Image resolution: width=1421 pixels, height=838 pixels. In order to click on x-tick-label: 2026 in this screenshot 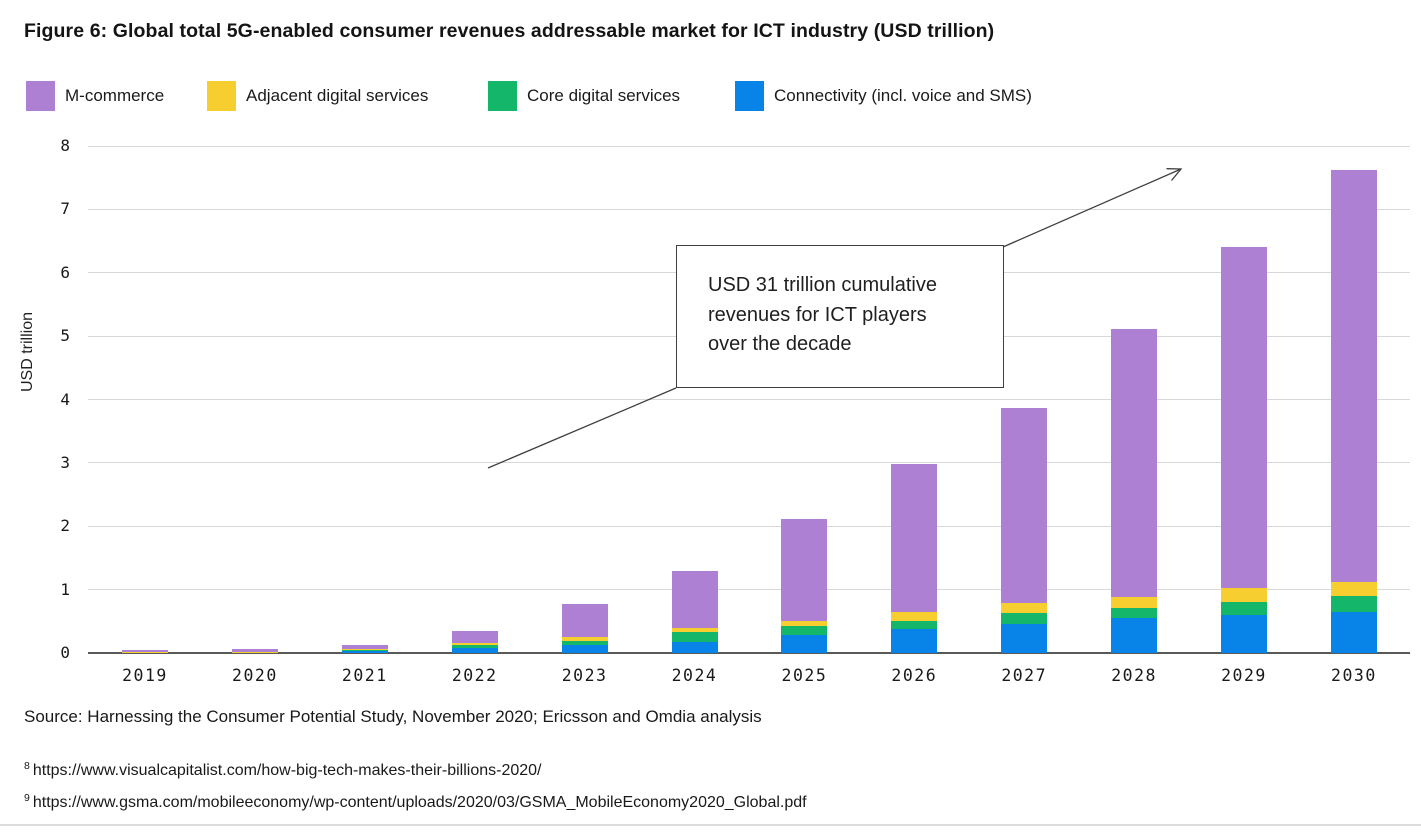, I will do `click(914, 675)`.